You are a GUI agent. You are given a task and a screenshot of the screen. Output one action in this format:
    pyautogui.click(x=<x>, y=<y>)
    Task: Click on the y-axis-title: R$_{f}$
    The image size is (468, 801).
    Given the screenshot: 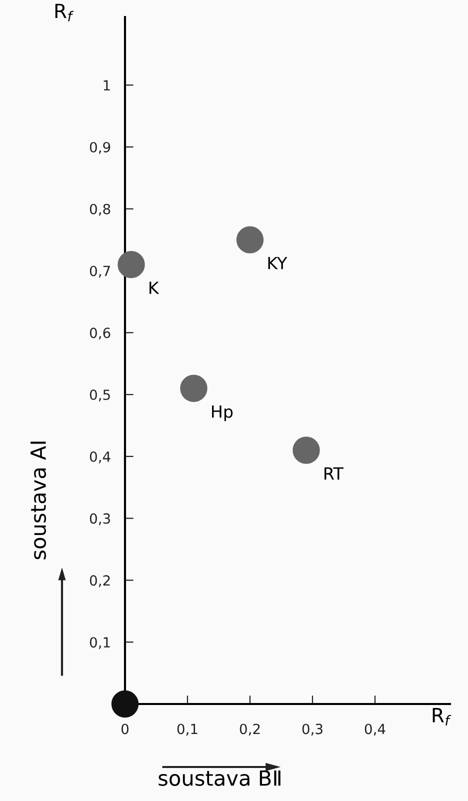 What is the action you would take?
    pyautogui.click(x=64, y=13)
    